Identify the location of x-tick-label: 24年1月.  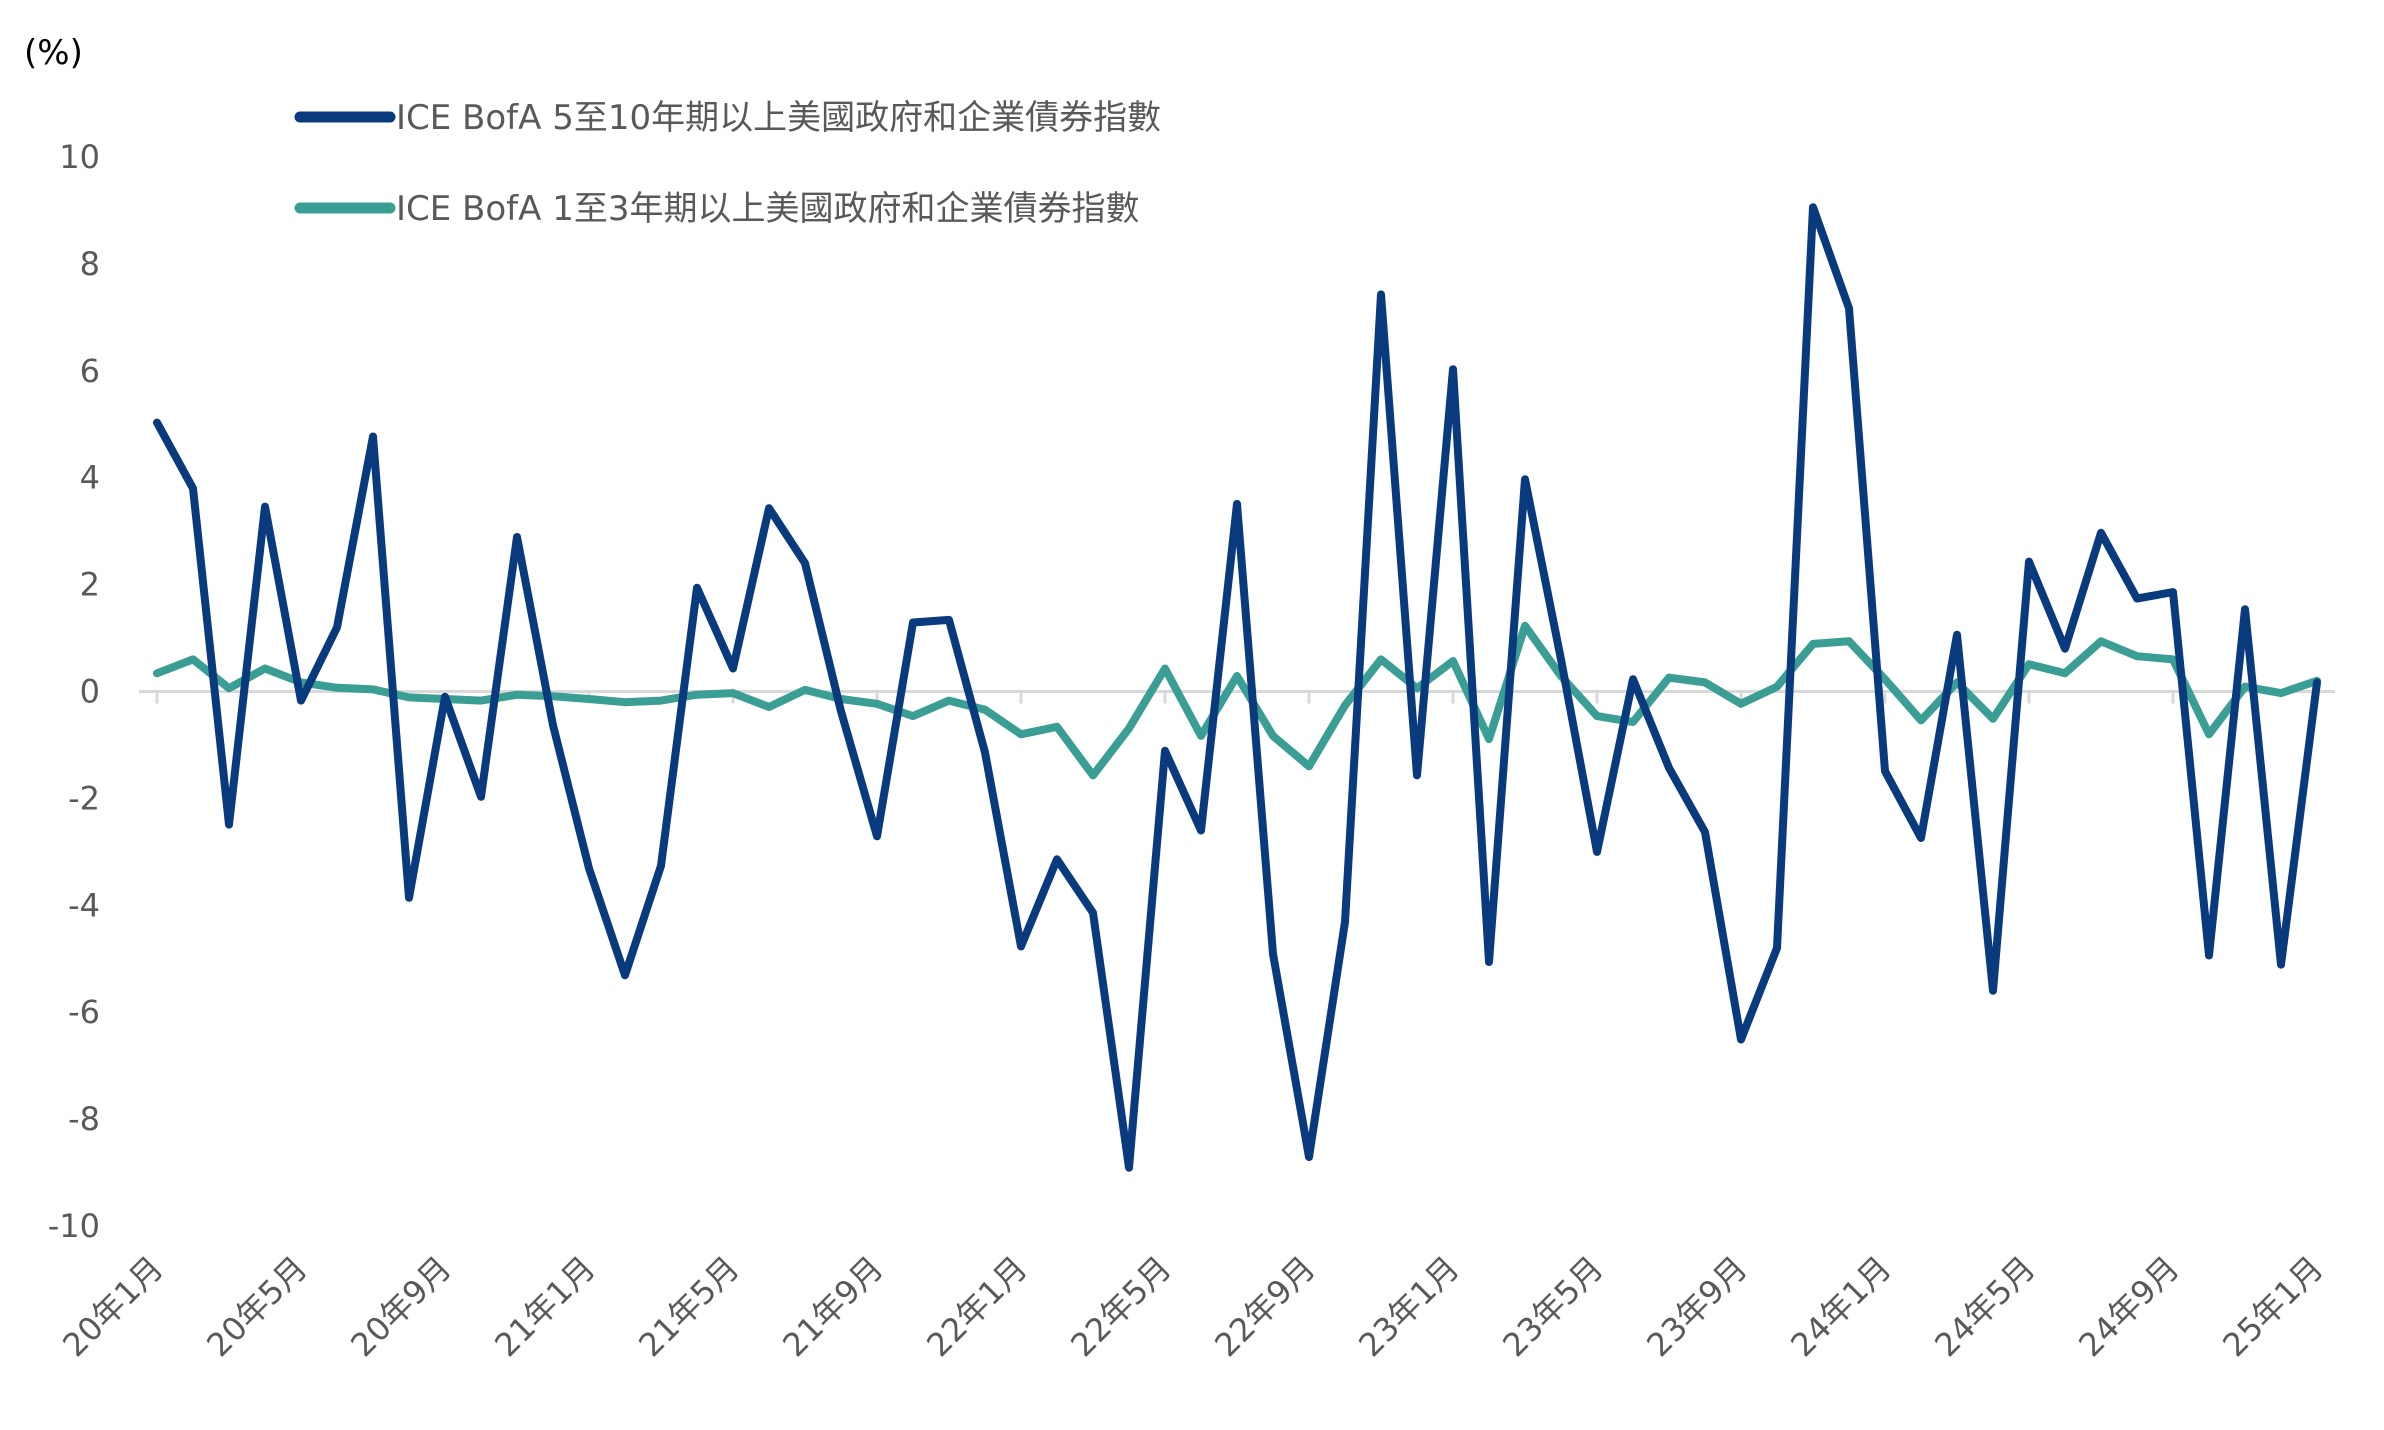
(1840, 1306).